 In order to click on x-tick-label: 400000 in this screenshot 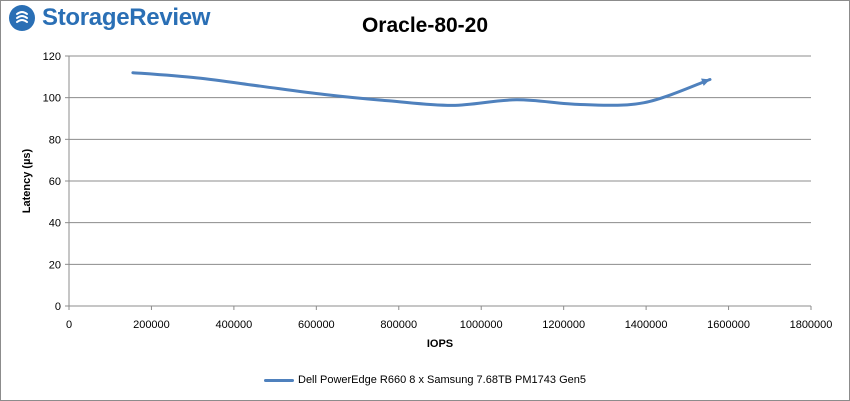, I will do `click(234, 325)`.